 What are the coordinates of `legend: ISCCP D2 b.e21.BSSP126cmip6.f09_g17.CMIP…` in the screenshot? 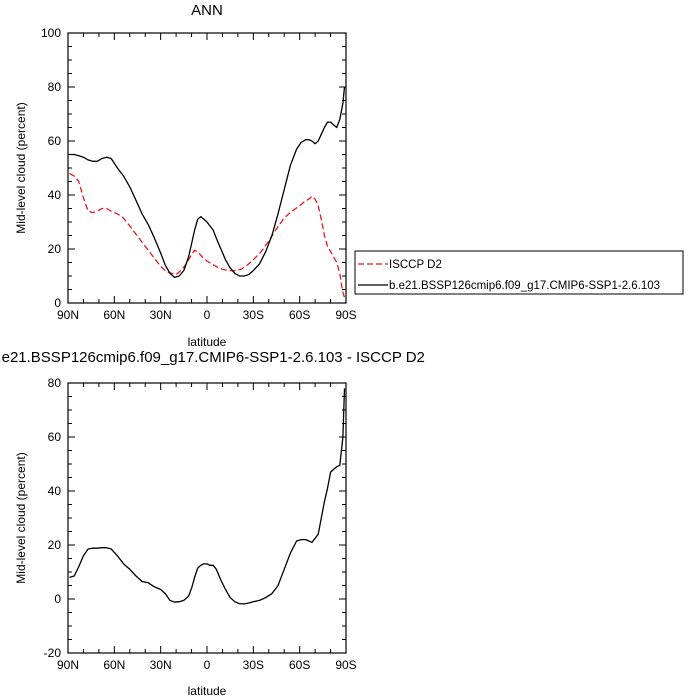 It's located at (519, 272).